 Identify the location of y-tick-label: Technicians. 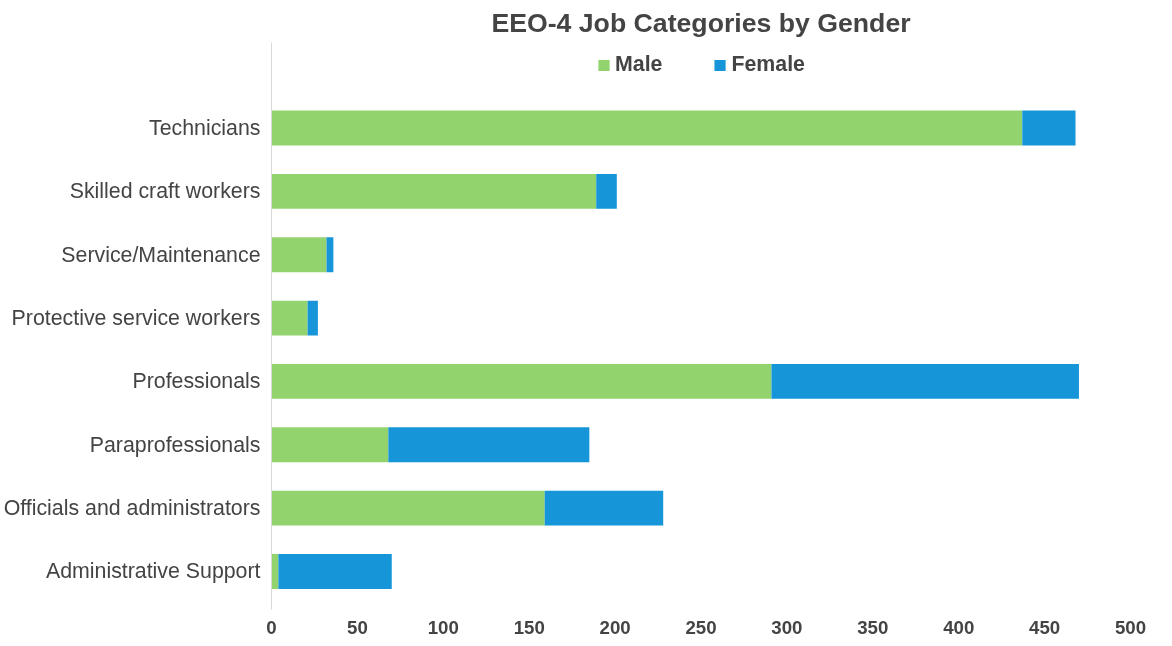
(205, 128).